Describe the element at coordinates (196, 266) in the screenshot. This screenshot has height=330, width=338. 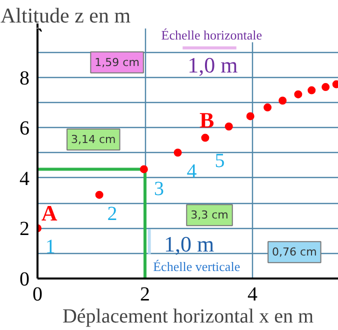
I see `annotation: Échelle verticale` at that location.